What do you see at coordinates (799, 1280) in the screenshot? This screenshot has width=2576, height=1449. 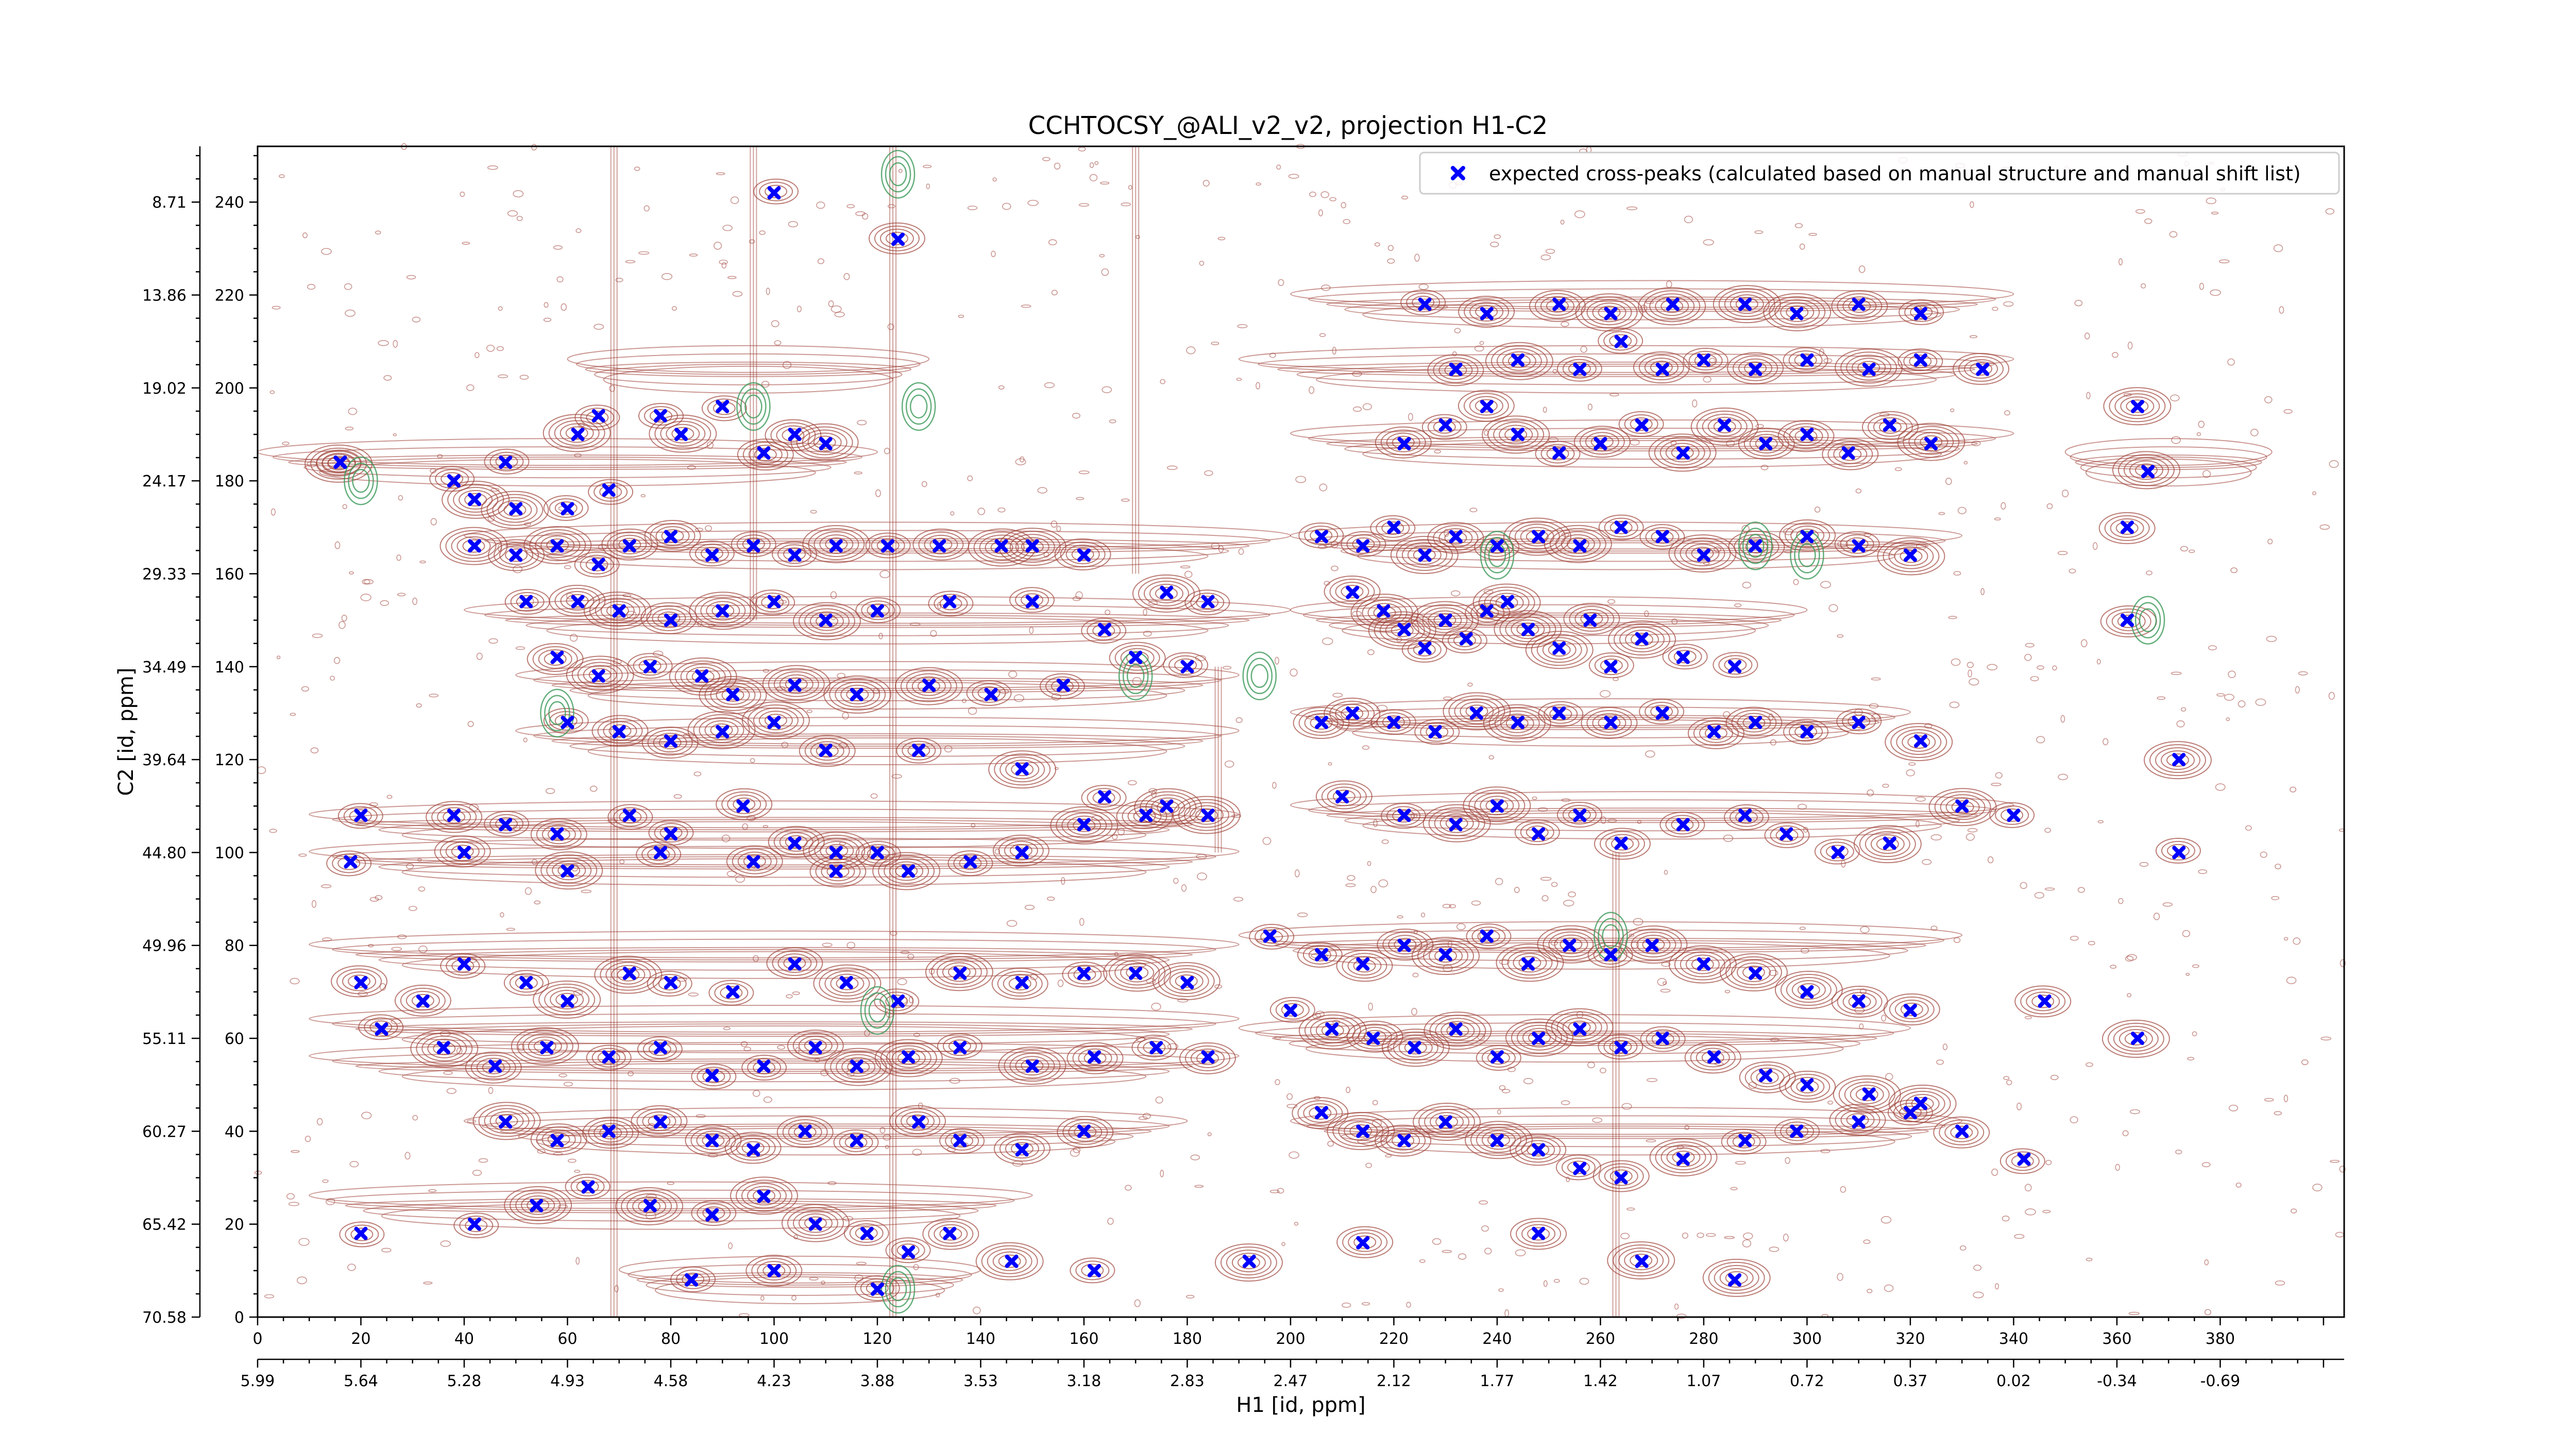 I see `contour-band` at bounding box center [799, 1280].